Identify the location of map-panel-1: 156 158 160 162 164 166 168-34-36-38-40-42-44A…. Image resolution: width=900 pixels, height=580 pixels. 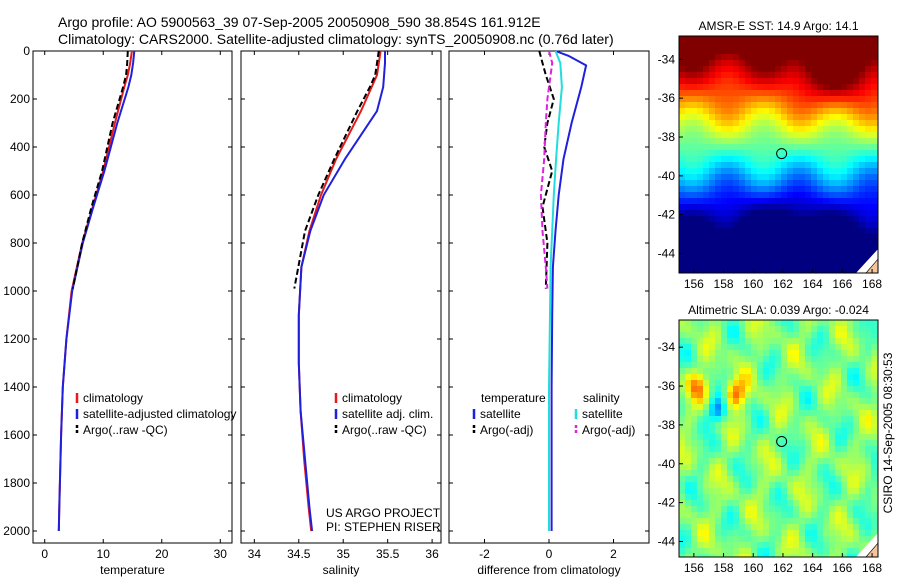
(770, 439).